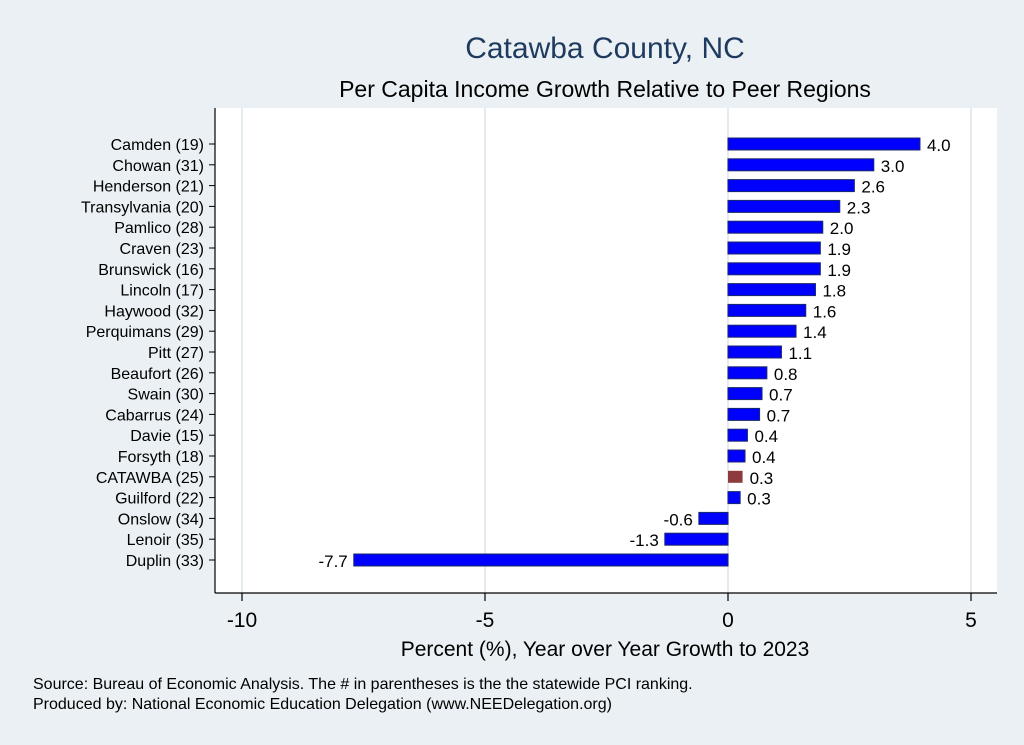 The height and width of the screenshot is (745, 1024). I want to click on category-label: Guilford (22), so click(159, 499).